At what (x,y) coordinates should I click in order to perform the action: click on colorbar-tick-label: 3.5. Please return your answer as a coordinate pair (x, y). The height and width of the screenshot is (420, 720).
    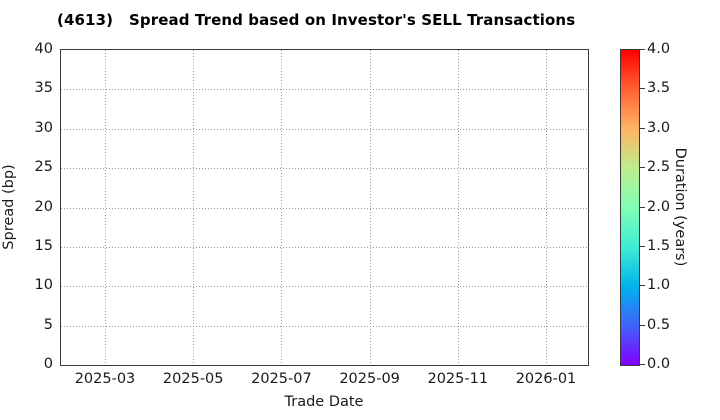
    Looking at the image, I should click on (659, 88).